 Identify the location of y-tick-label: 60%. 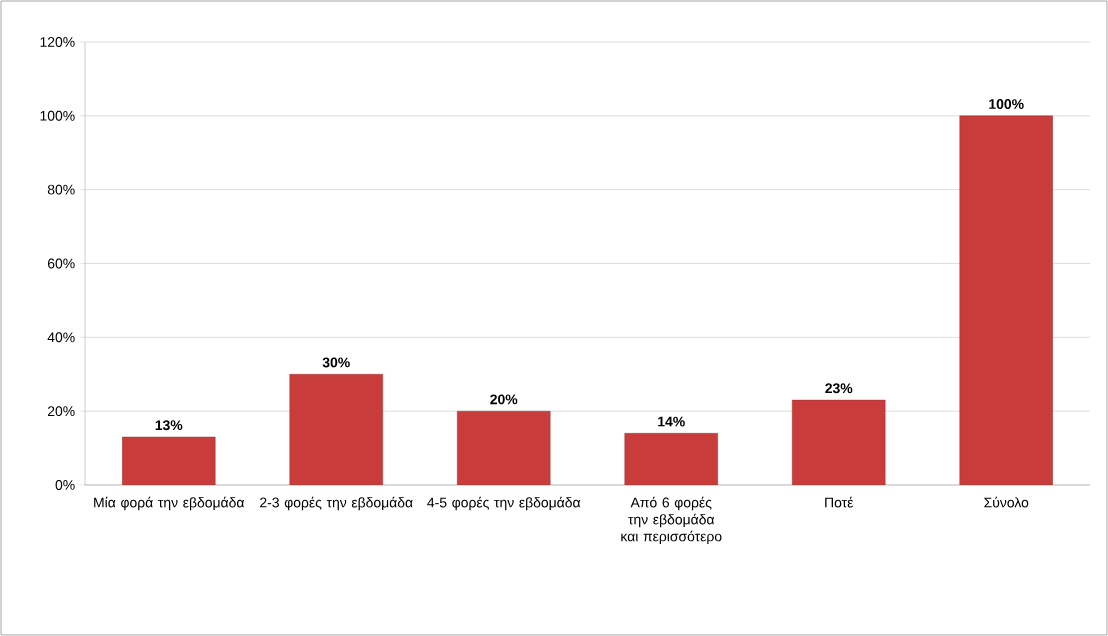
(61, 263).